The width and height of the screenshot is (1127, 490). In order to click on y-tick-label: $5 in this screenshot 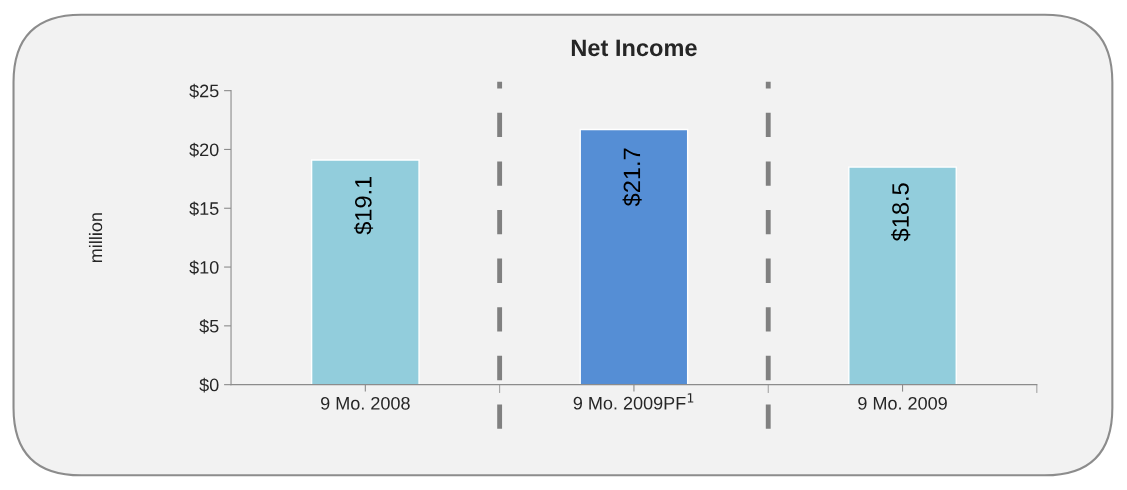, I will do `click(209, 326)`.